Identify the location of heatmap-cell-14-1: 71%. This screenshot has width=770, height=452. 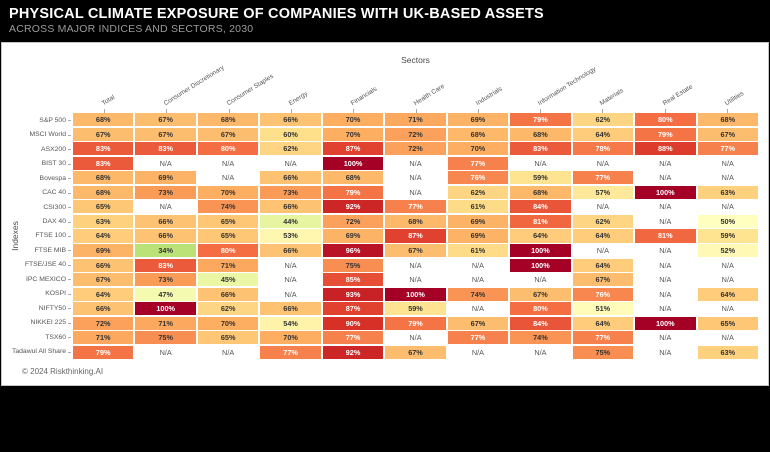
(165, 323).